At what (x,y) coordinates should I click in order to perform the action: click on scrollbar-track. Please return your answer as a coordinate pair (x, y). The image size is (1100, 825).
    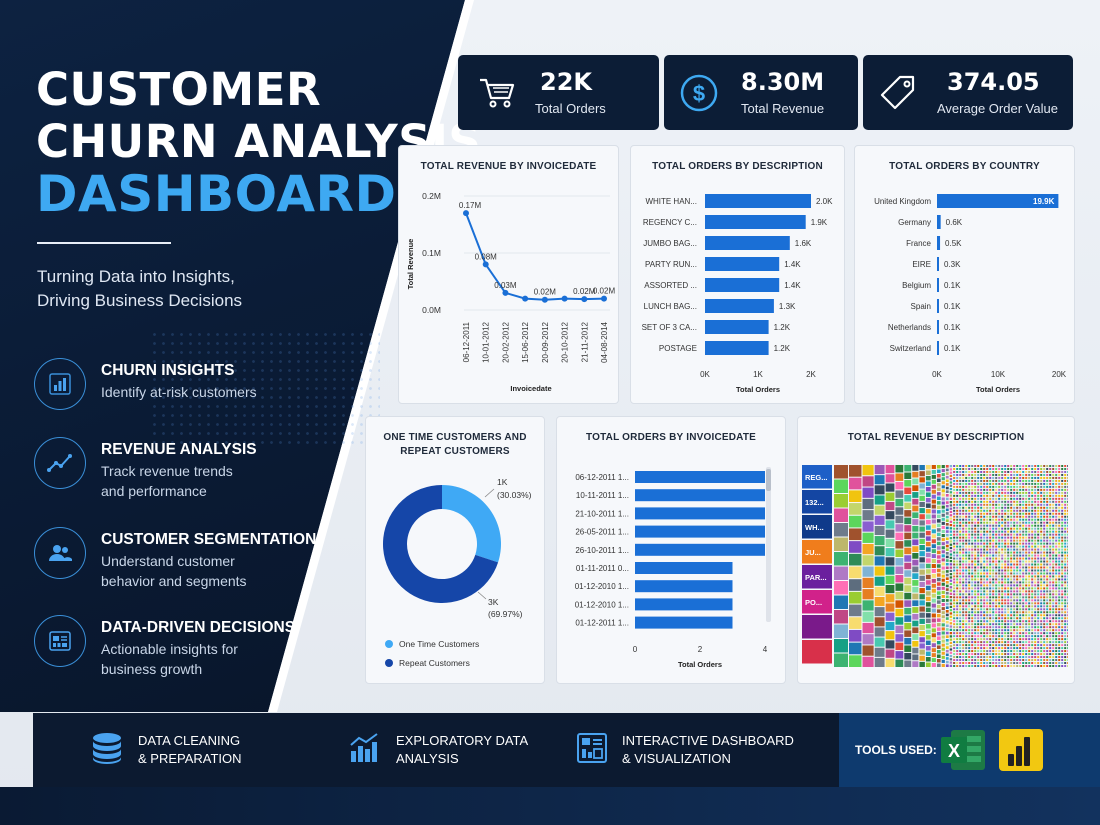
    Looking at the image, I should click on (768, 544).